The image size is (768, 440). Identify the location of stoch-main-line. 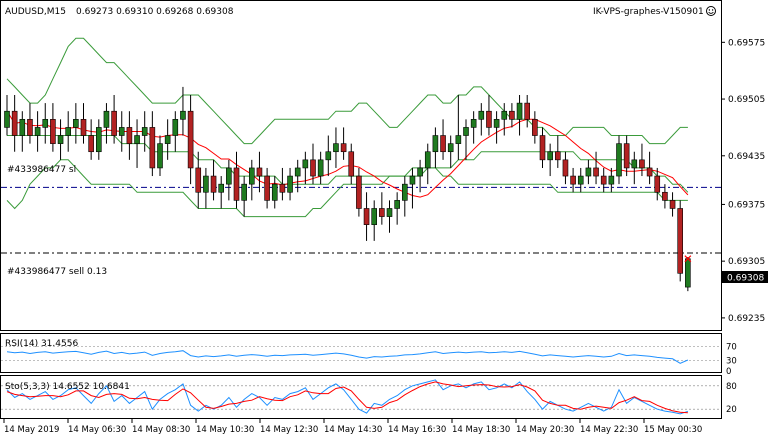
(347, 397).